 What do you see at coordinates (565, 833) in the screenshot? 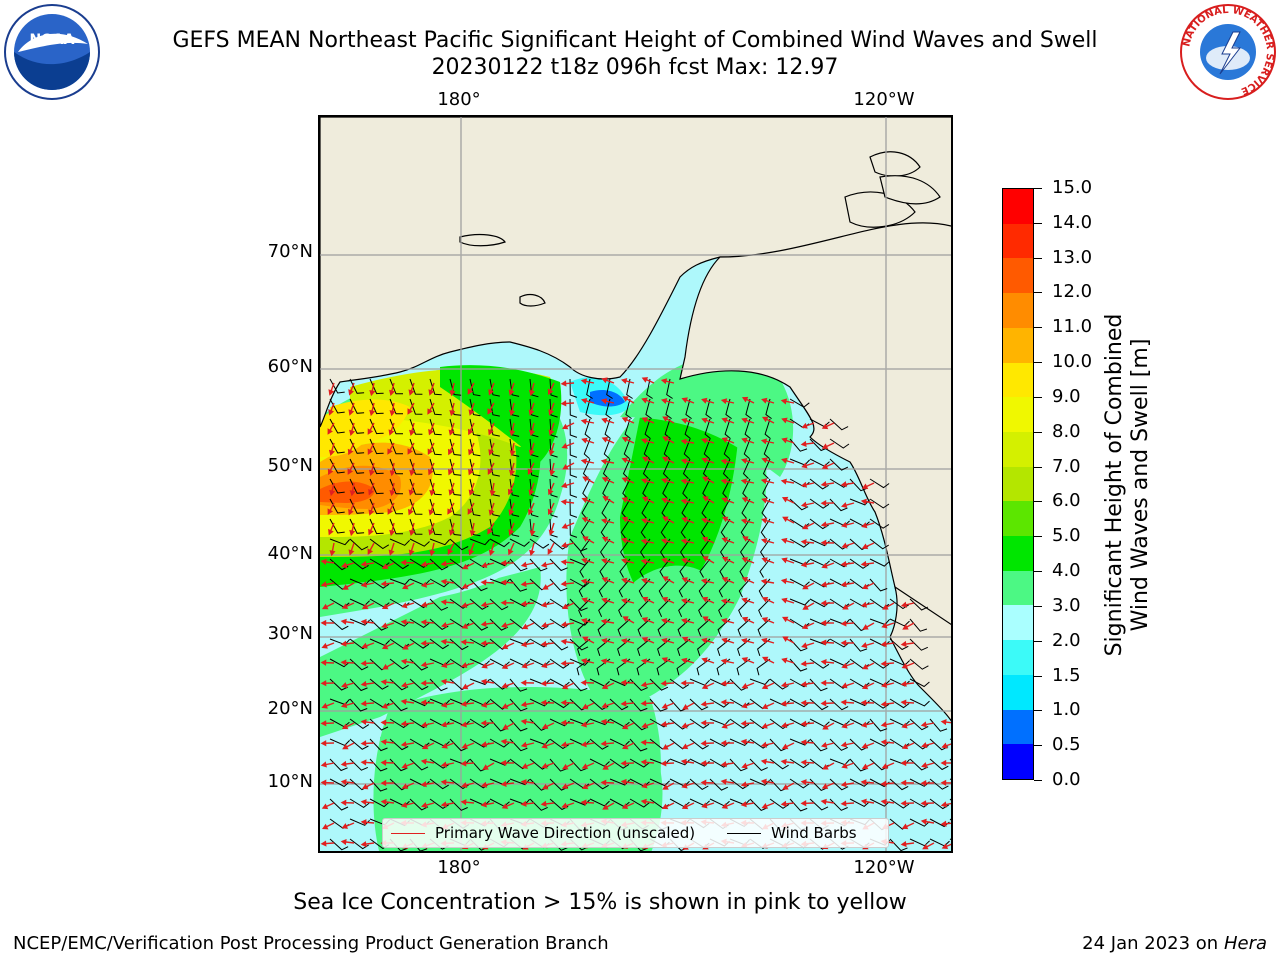
I see `legend-label-wave-direction: Primary Wave Direction (unscaled)` at bounding box center [565, 833].